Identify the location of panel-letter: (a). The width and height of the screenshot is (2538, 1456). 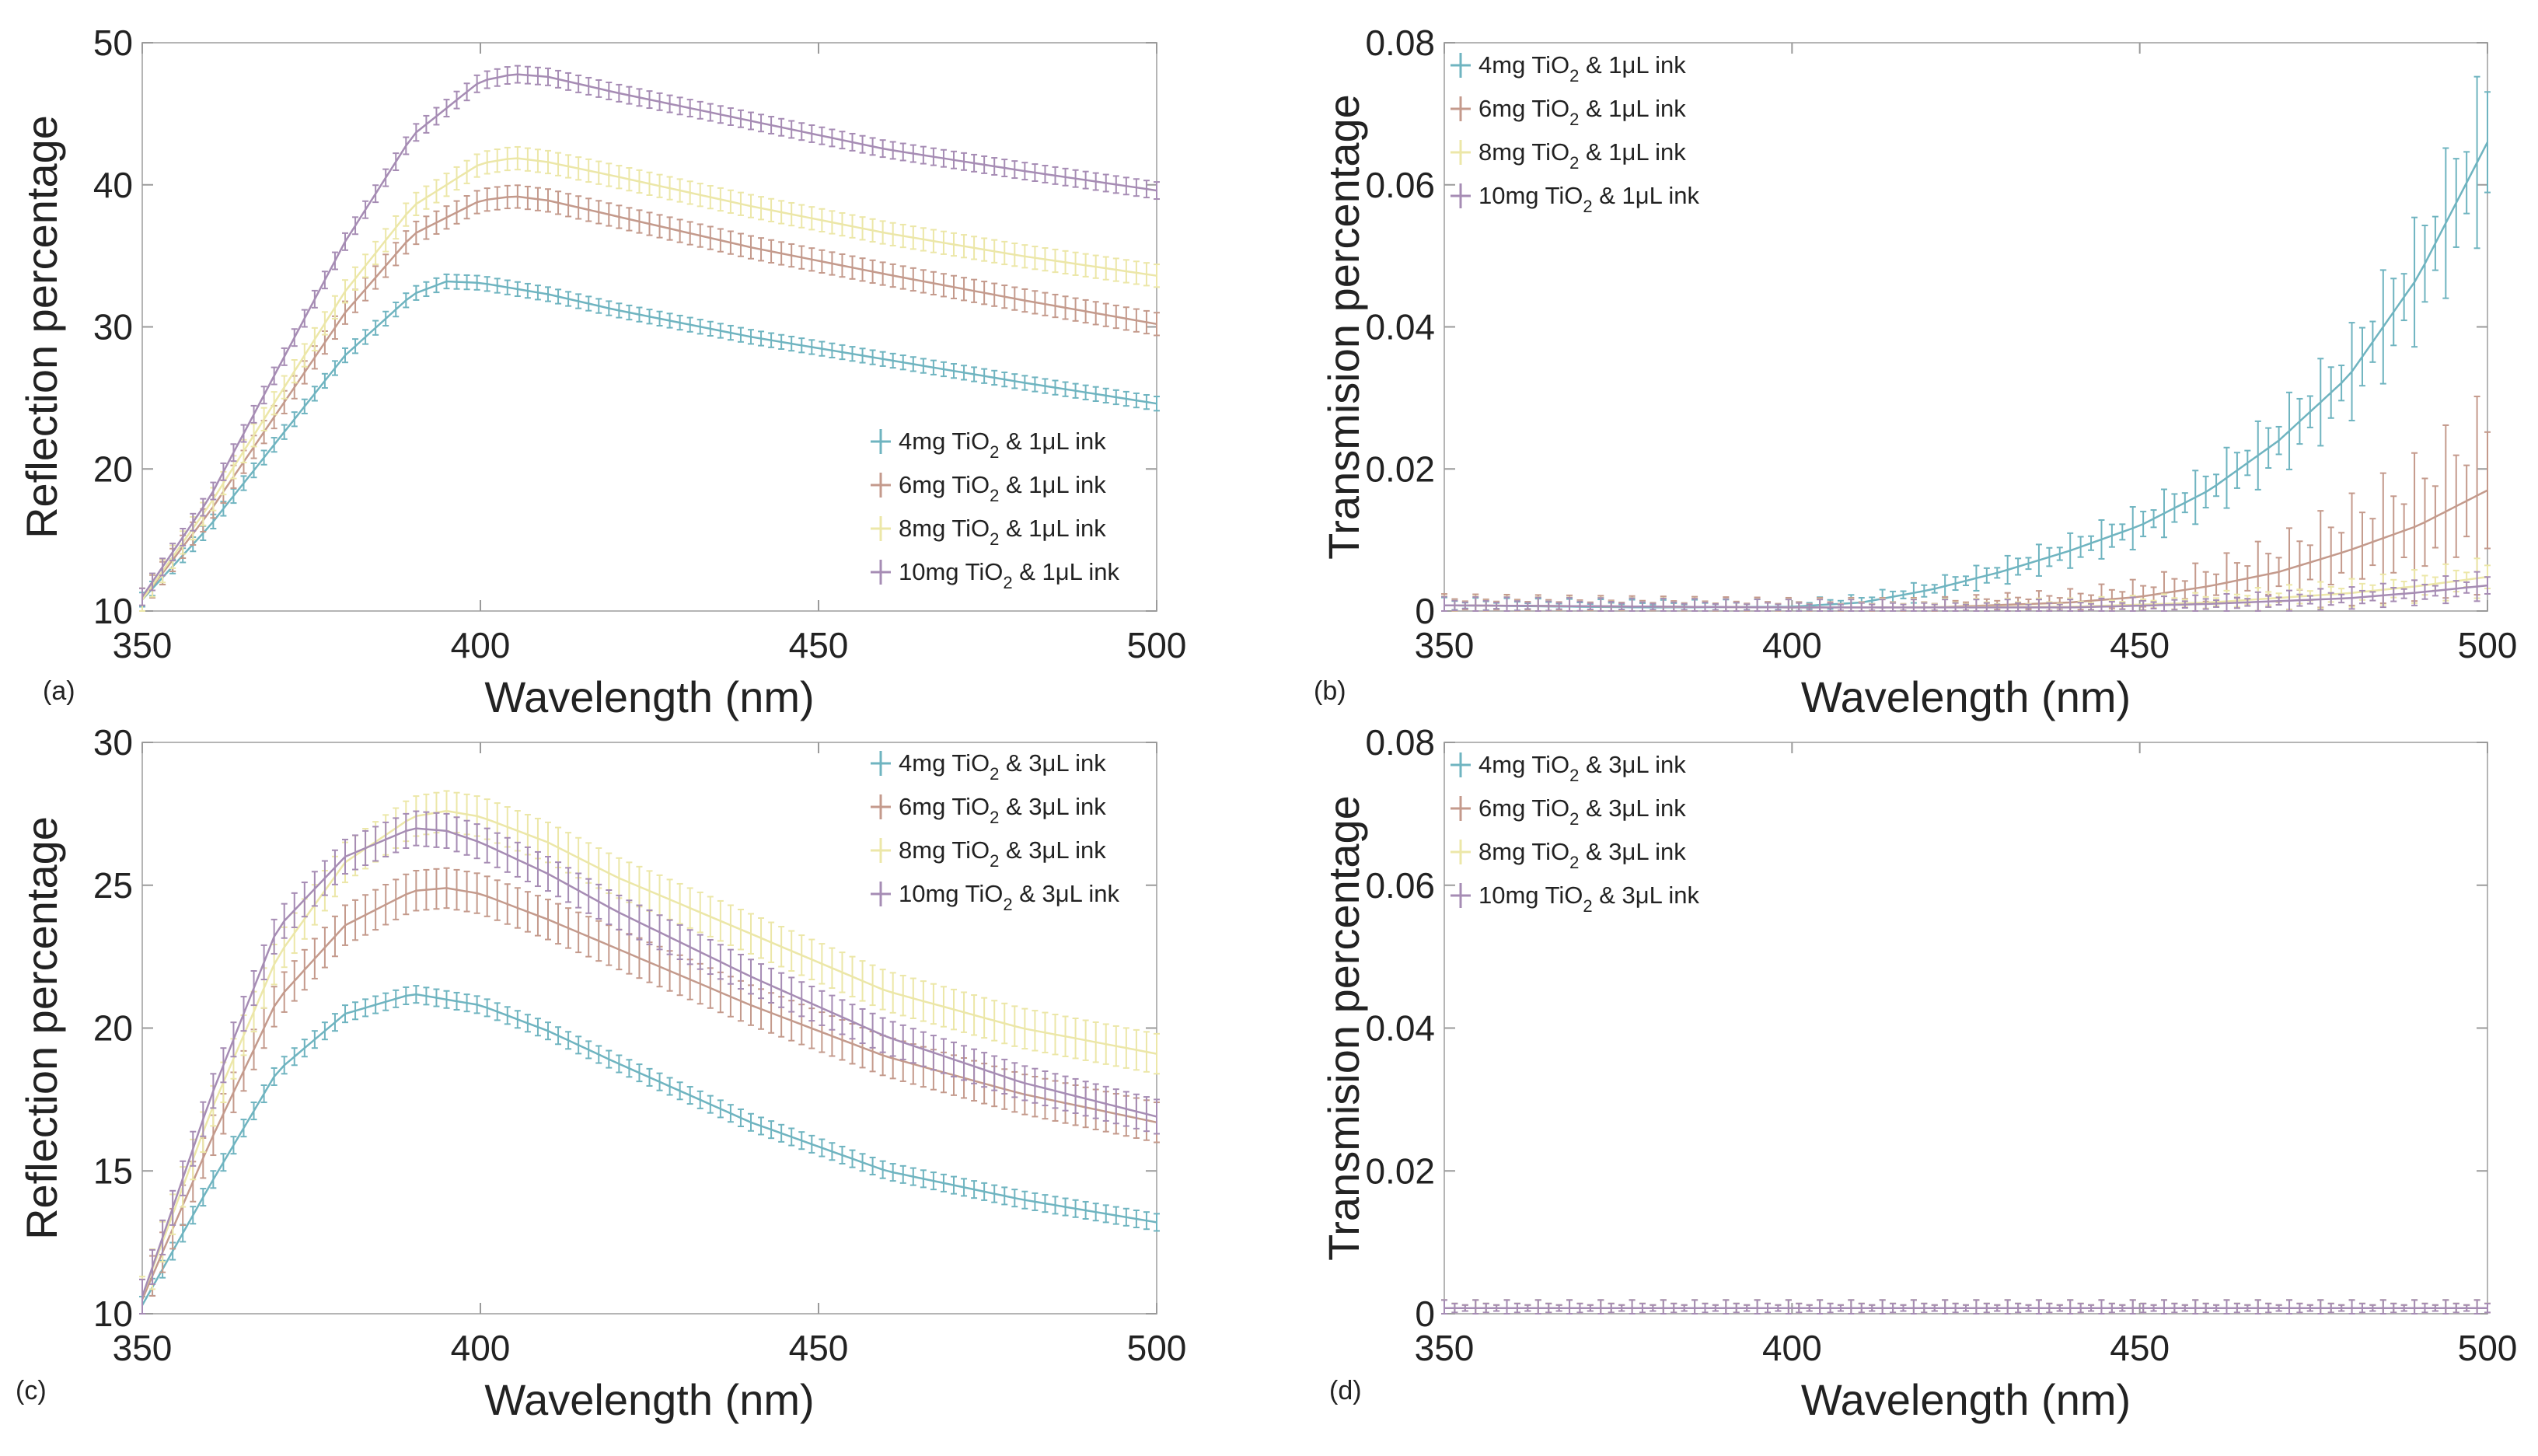
(59, 691).